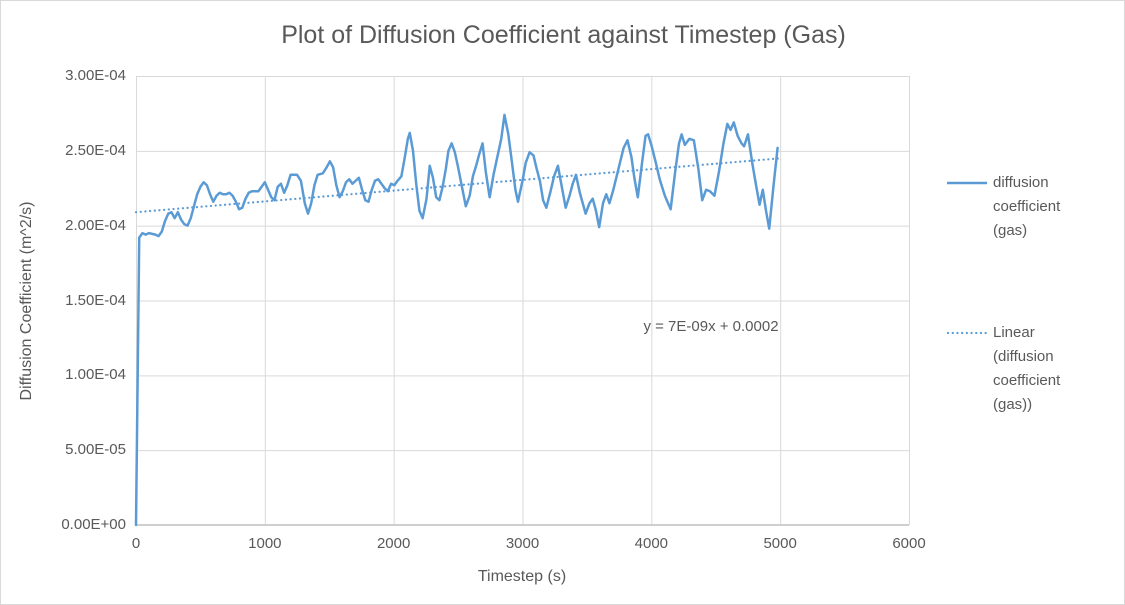 This screenshot has height=605, width=1125. What do you see at coordinates (1027, 206) in the screenshot?
I see `legend-label-series: diffusion coefficient (gas)` at bounding box center [1027, 206].